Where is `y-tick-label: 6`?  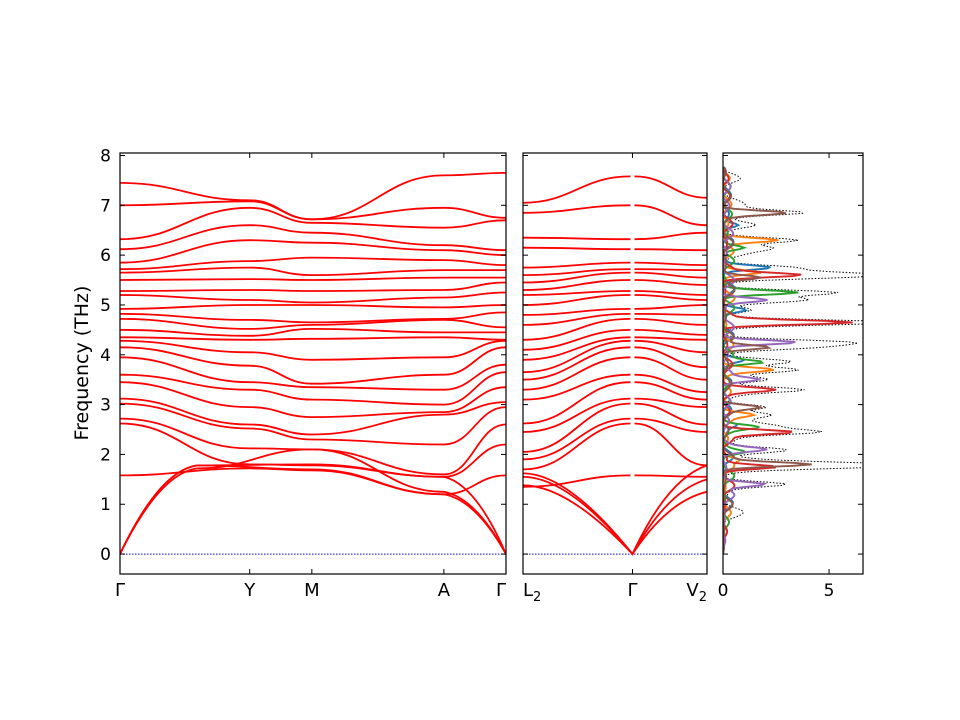 y-tick-label: 6 is located at coordinates (105, 256).